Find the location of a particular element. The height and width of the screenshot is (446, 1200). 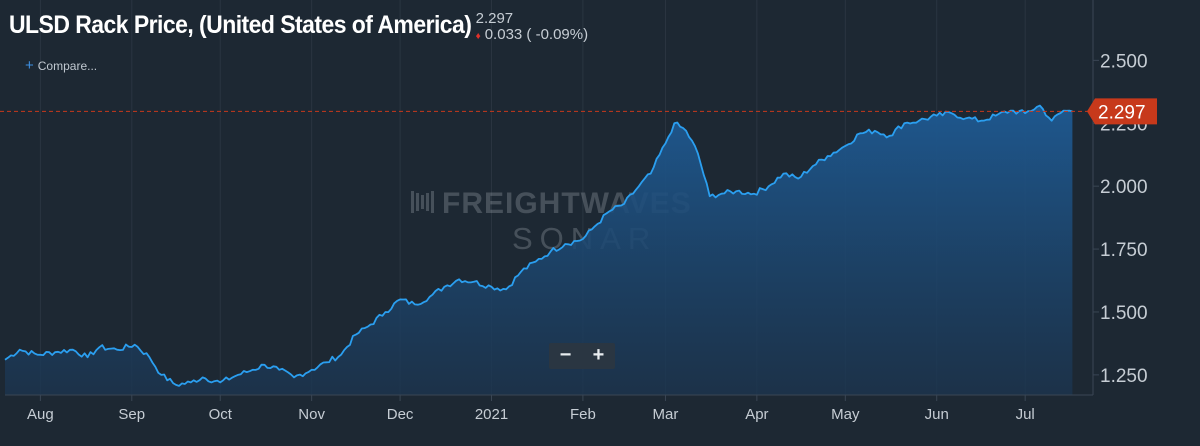

price-change-value: 0.033 ( -0.09%) is located at coordinates (536, 34).